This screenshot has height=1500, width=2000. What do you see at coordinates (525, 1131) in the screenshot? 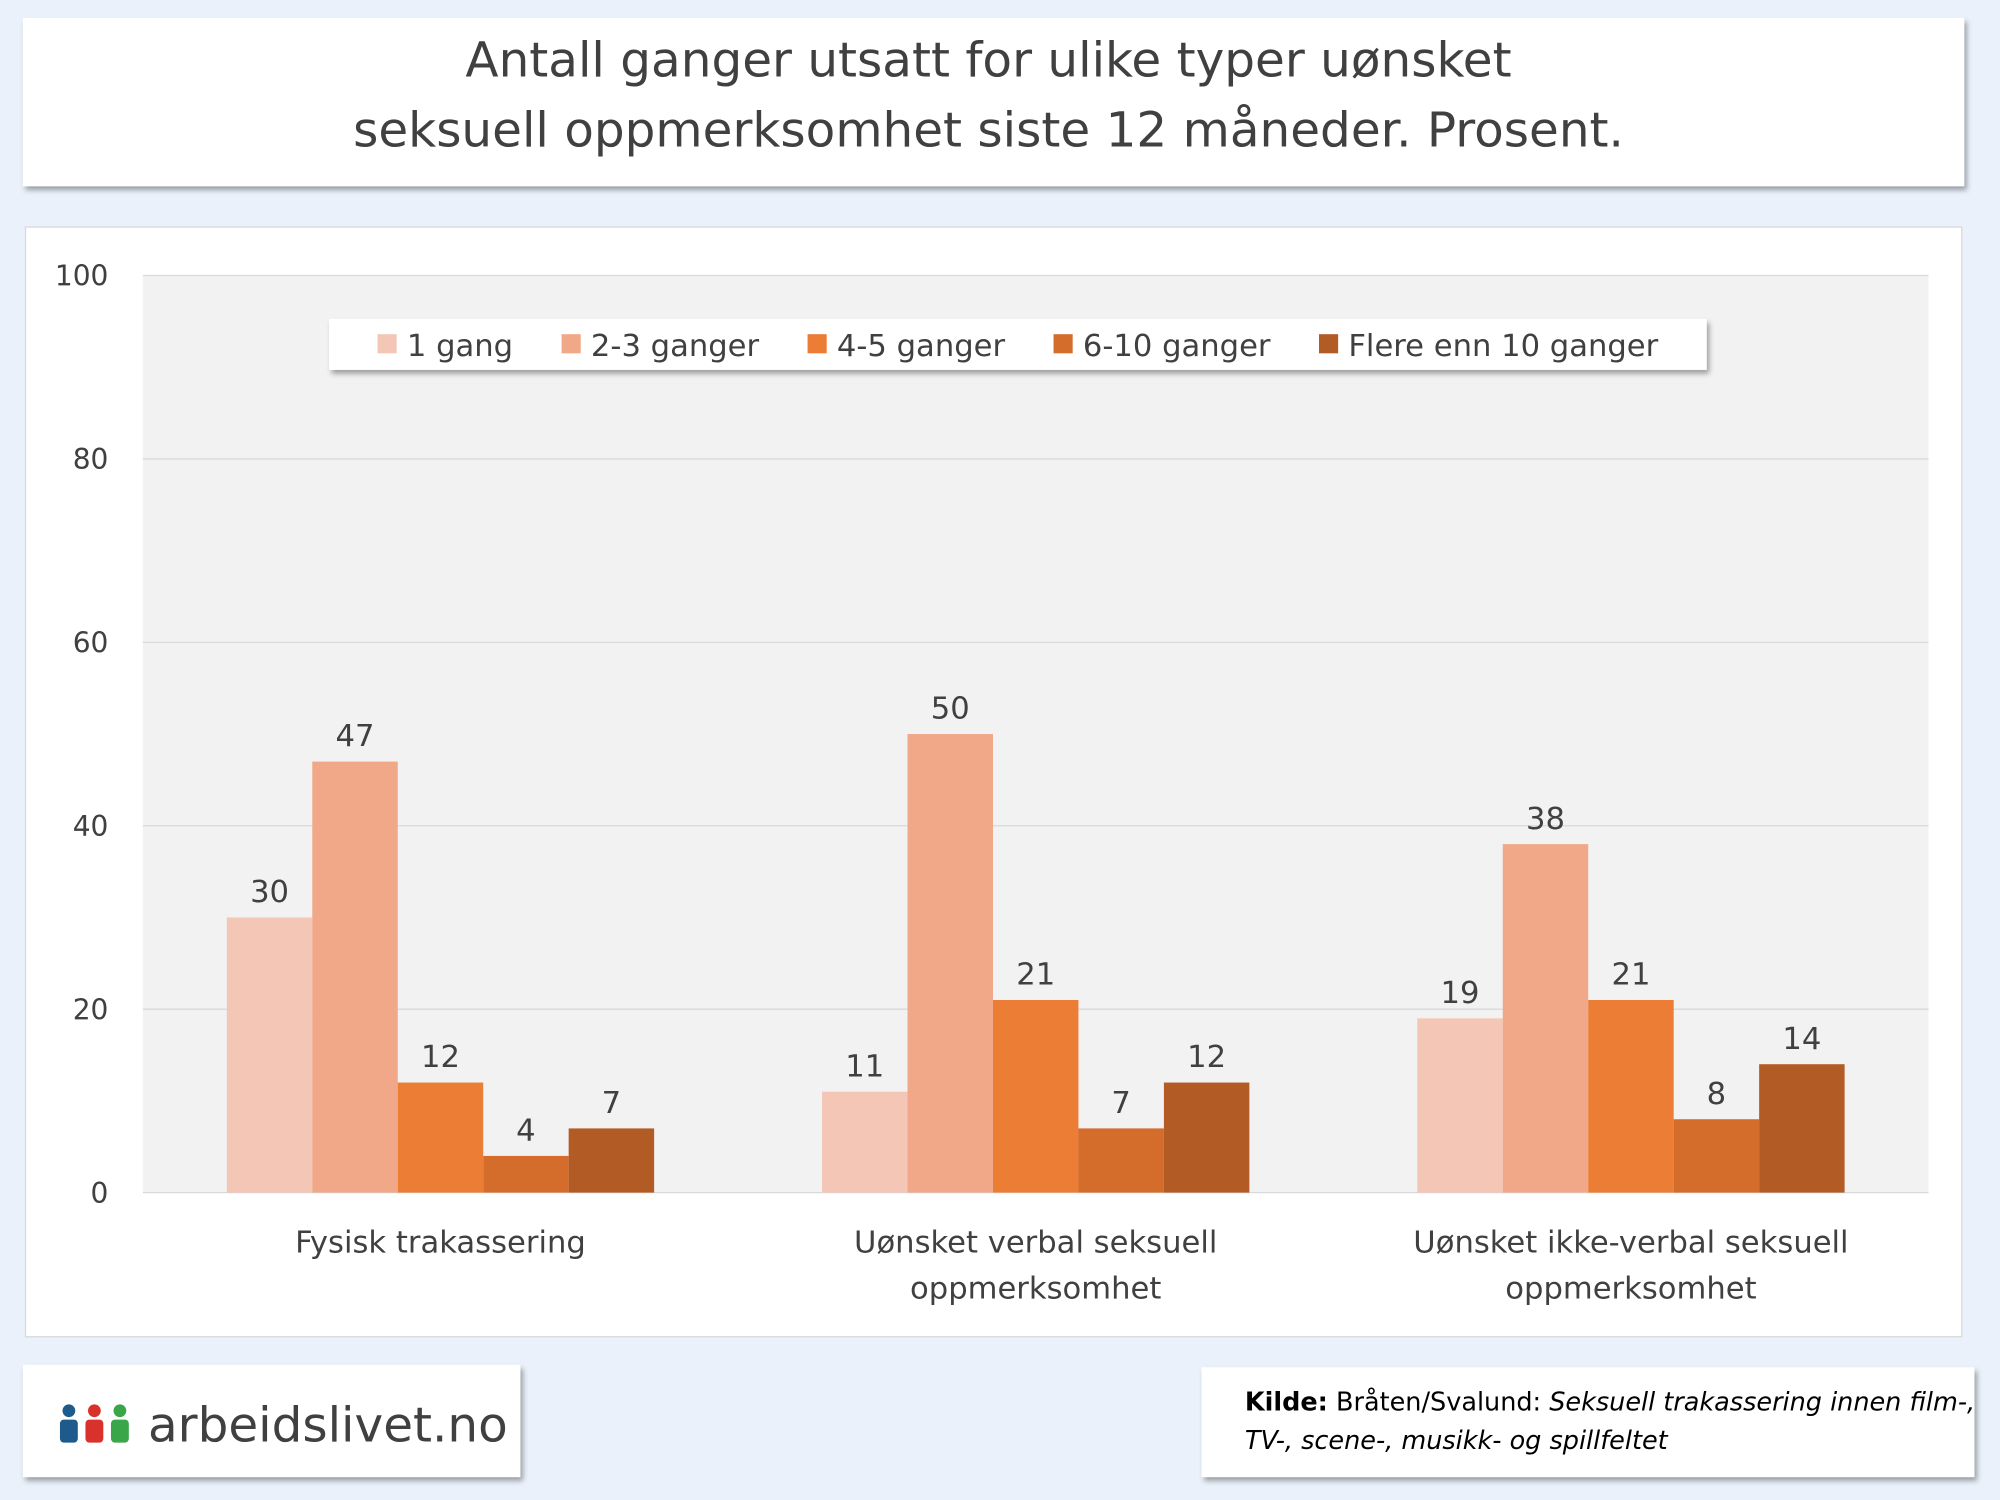
I see `data-label: 4` at bounding box center [525, 1131].